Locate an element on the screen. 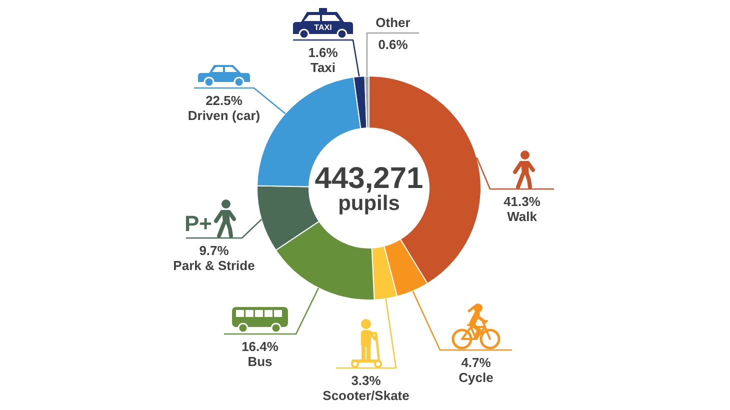 Image resolution: width=730 pixels, height=410 pixels. data-label: 16.4% is located at coordinates (260, 346).